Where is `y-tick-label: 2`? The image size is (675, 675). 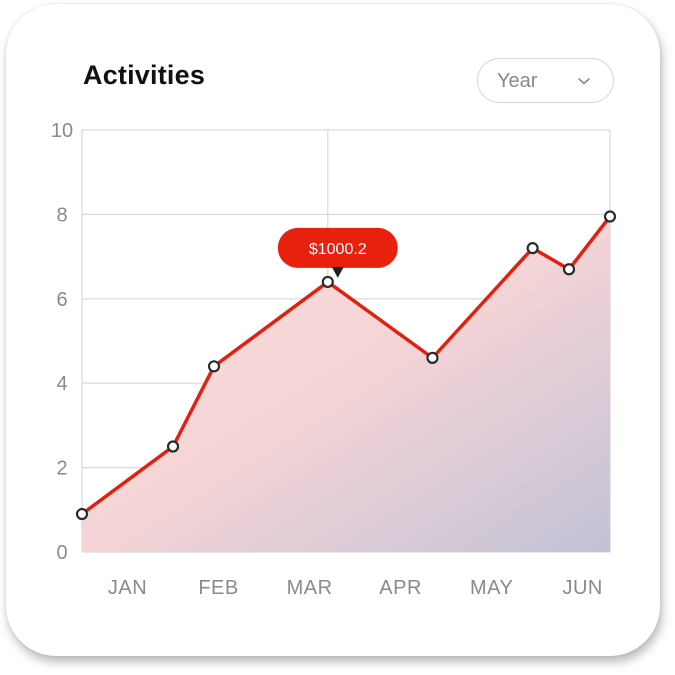
y-tick-label: 2 is located at coordinates (61, 469).